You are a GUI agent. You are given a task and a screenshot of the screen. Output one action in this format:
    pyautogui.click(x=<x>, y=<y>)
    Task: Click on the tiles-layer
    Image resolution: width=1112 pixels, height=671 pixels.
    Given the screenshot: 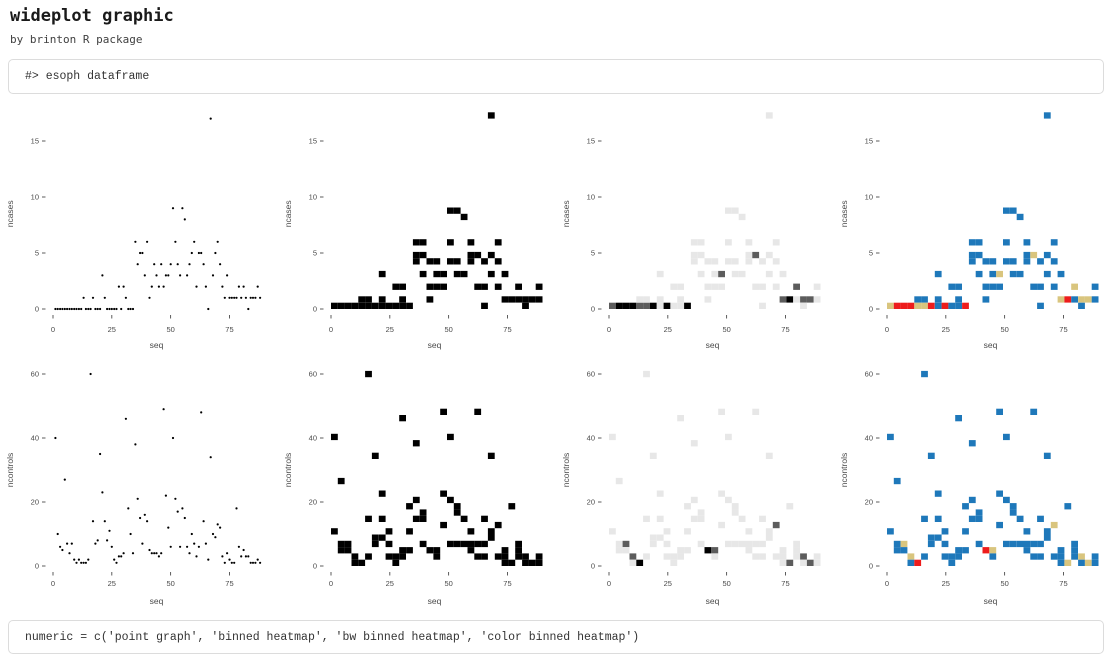 What is the action you would take?
    pyautogui.click(x=437, y=468)
    